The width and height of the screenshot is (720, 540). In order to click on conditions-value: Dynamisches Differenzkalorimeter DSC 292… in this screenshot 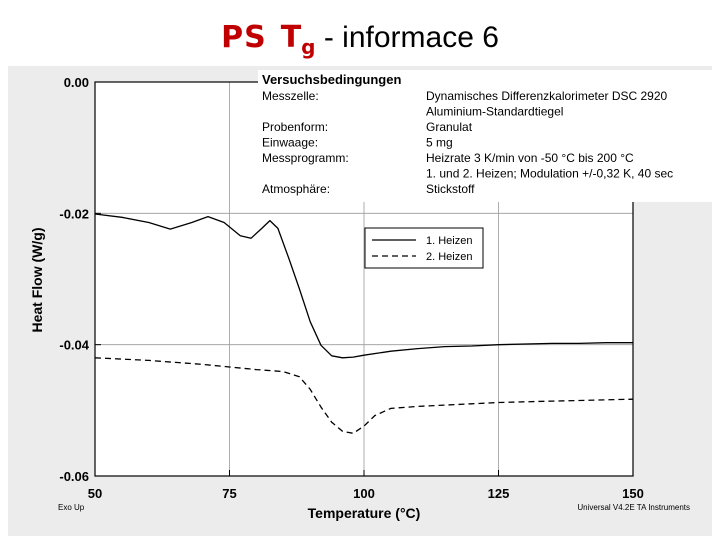, I will do `click(547, 96)`.